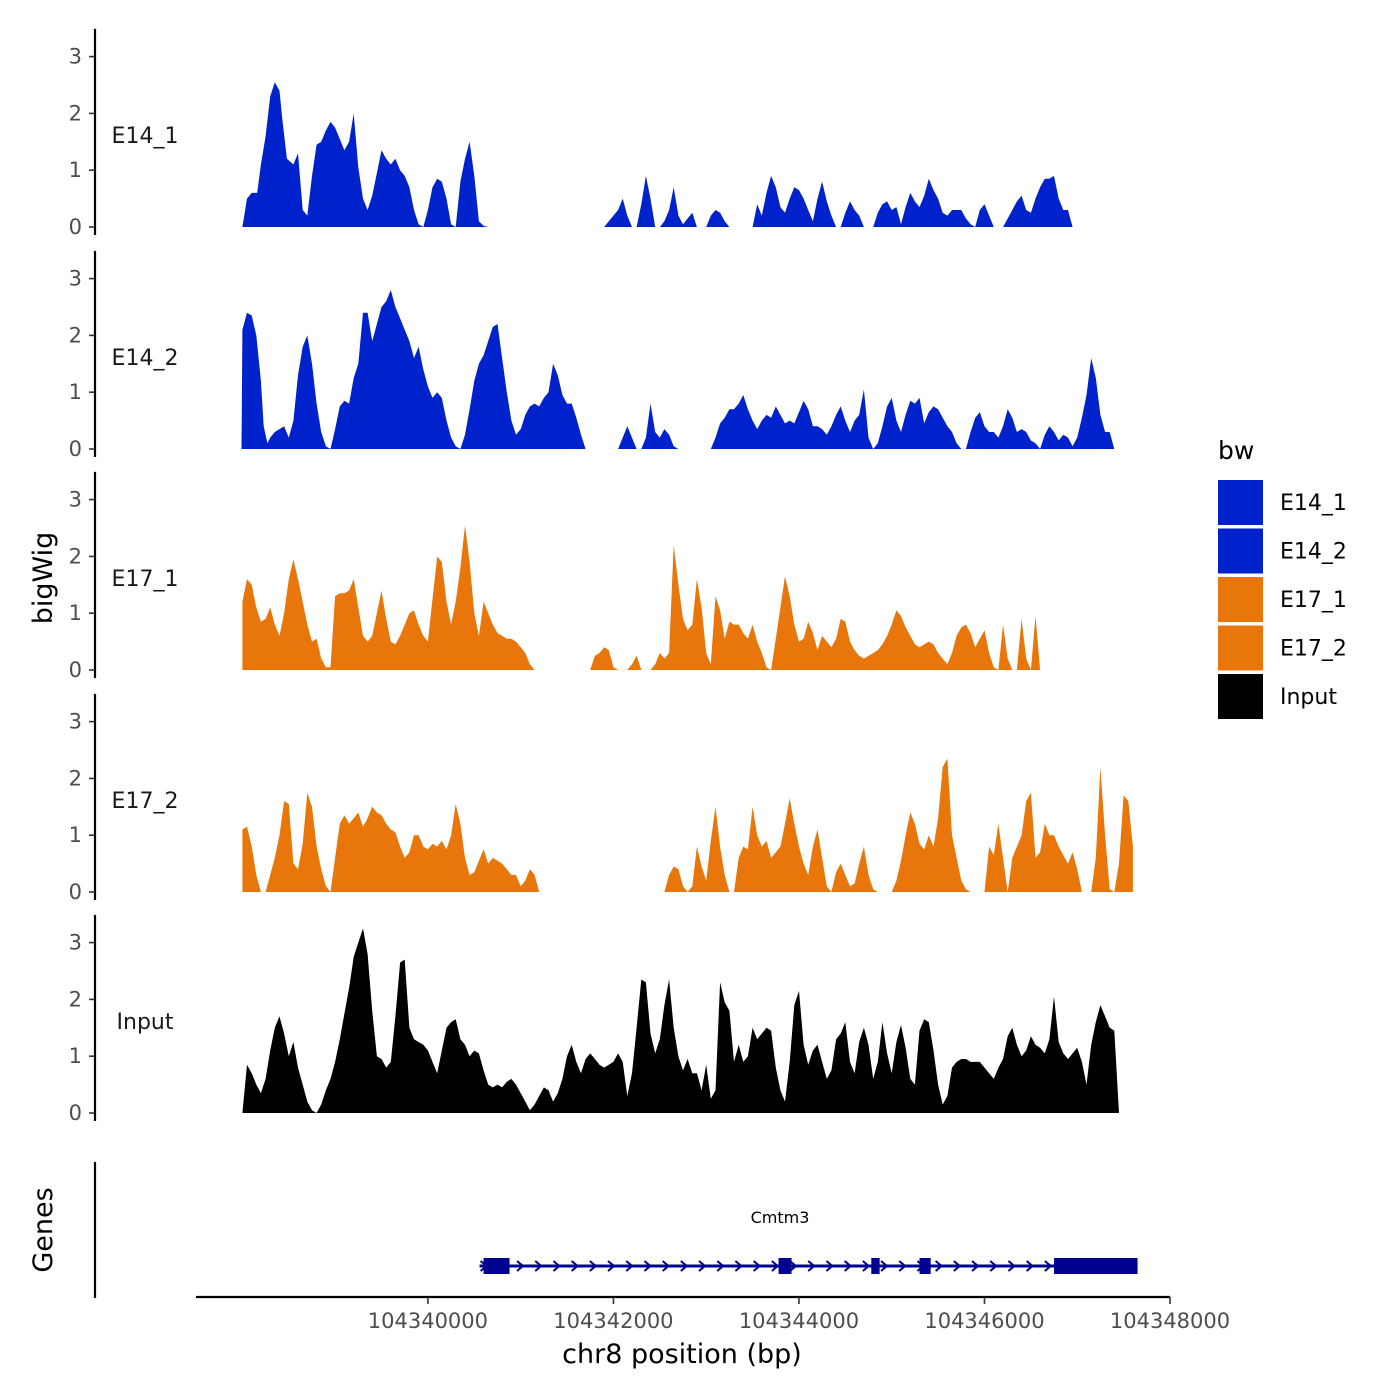 The height and width of the screenshot is (1400, 1400). Describe the element at coordinates (1313, 503) in the screenshot. I see `legend-label-E14_1: E14_1` at that location.